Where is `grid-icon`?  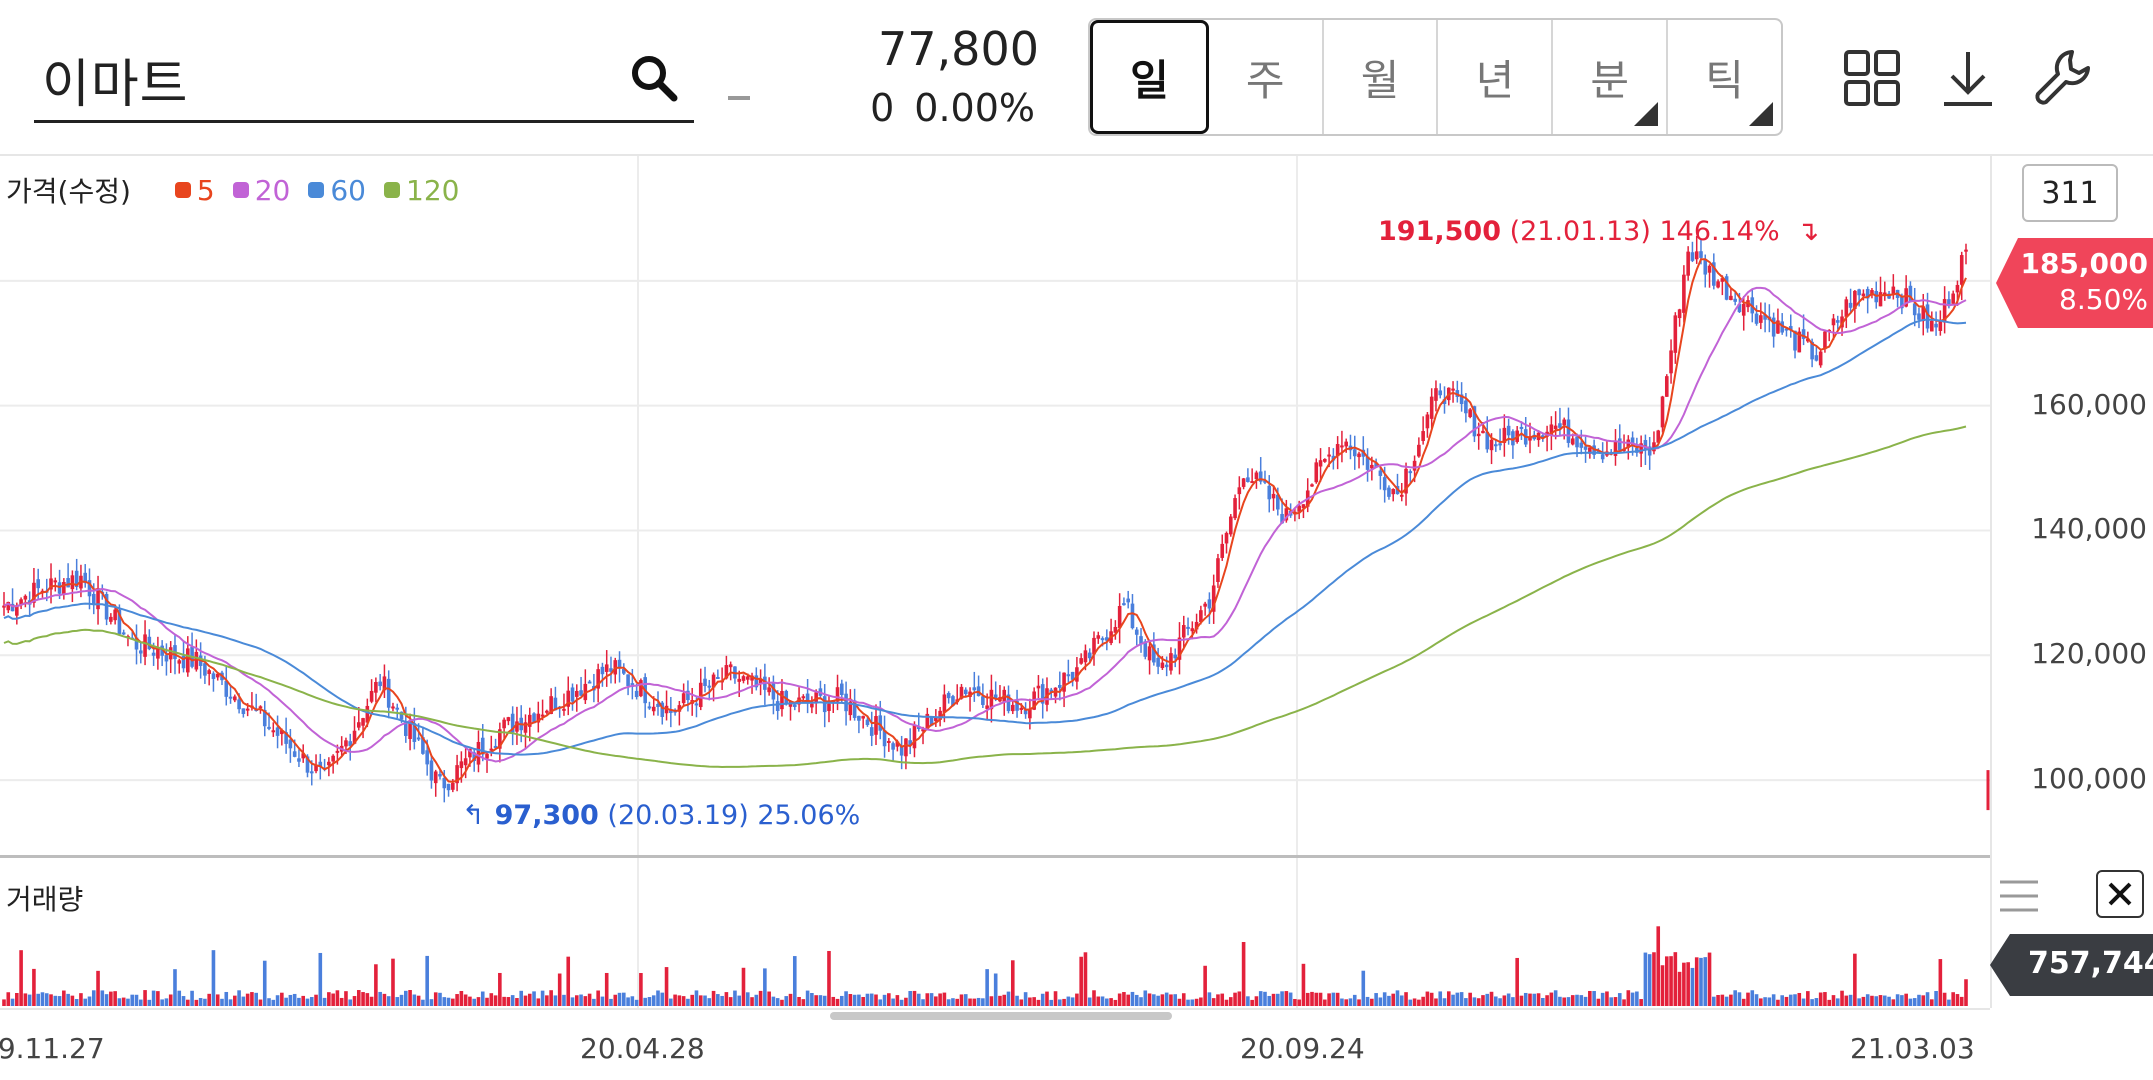 grid-icon is located at coordinates (1872, 78).